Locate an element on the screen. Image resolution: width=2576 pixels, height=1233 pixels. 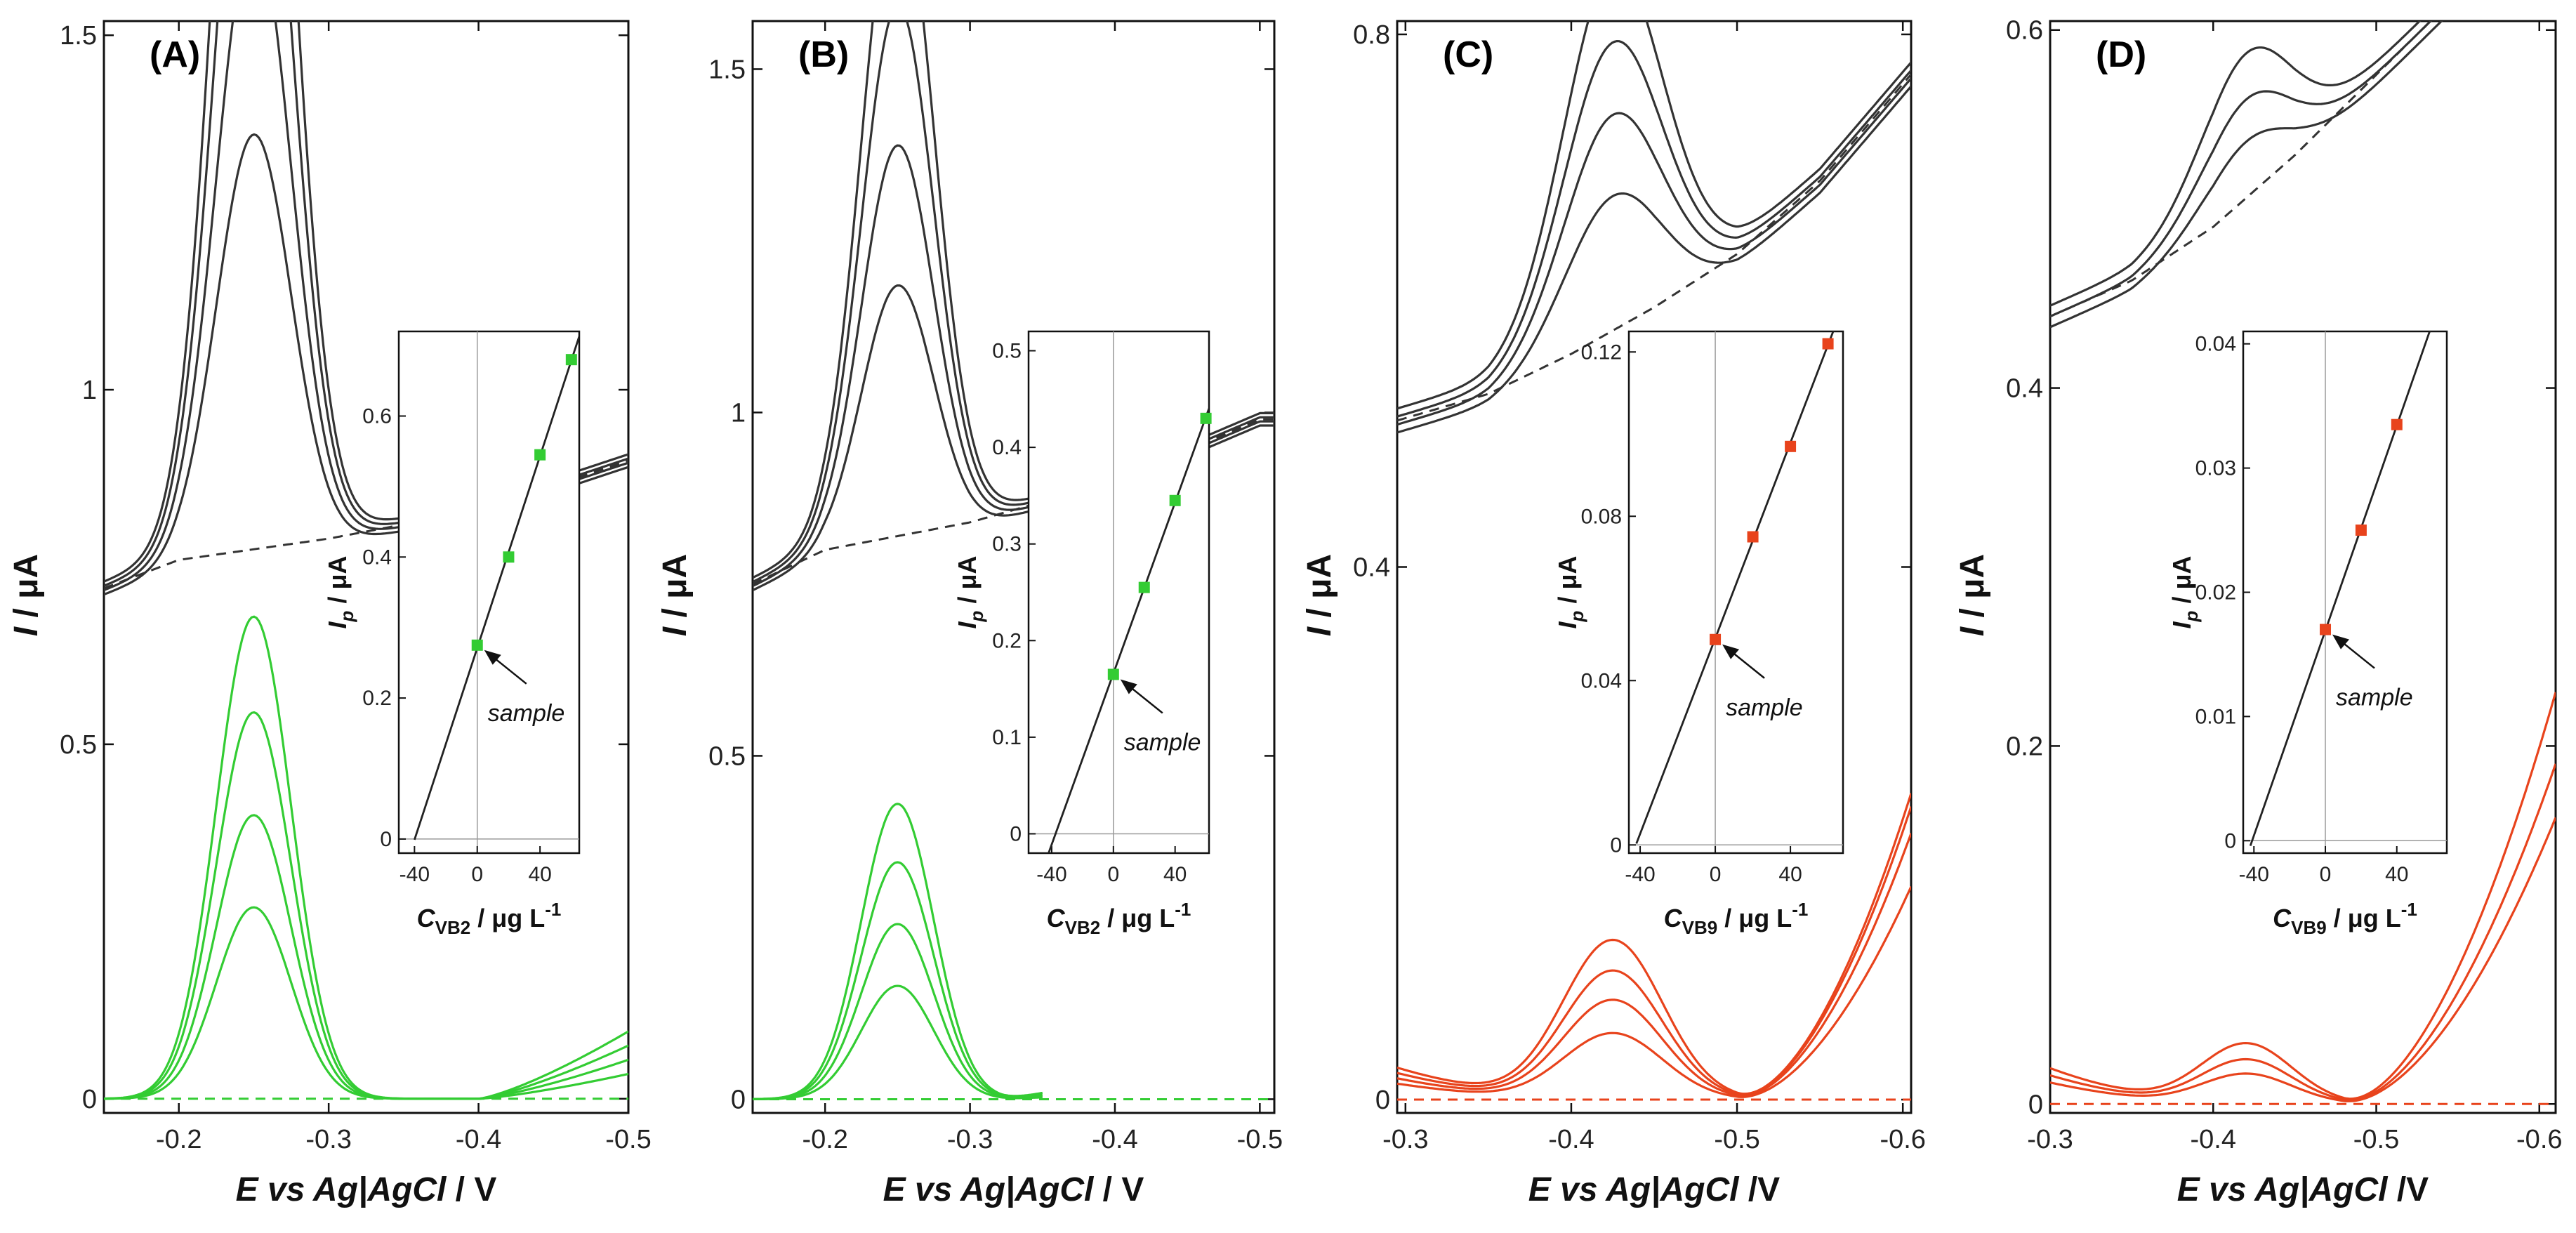
inset-y-tick-label: 0.6 is located at coordinates (377, 416).